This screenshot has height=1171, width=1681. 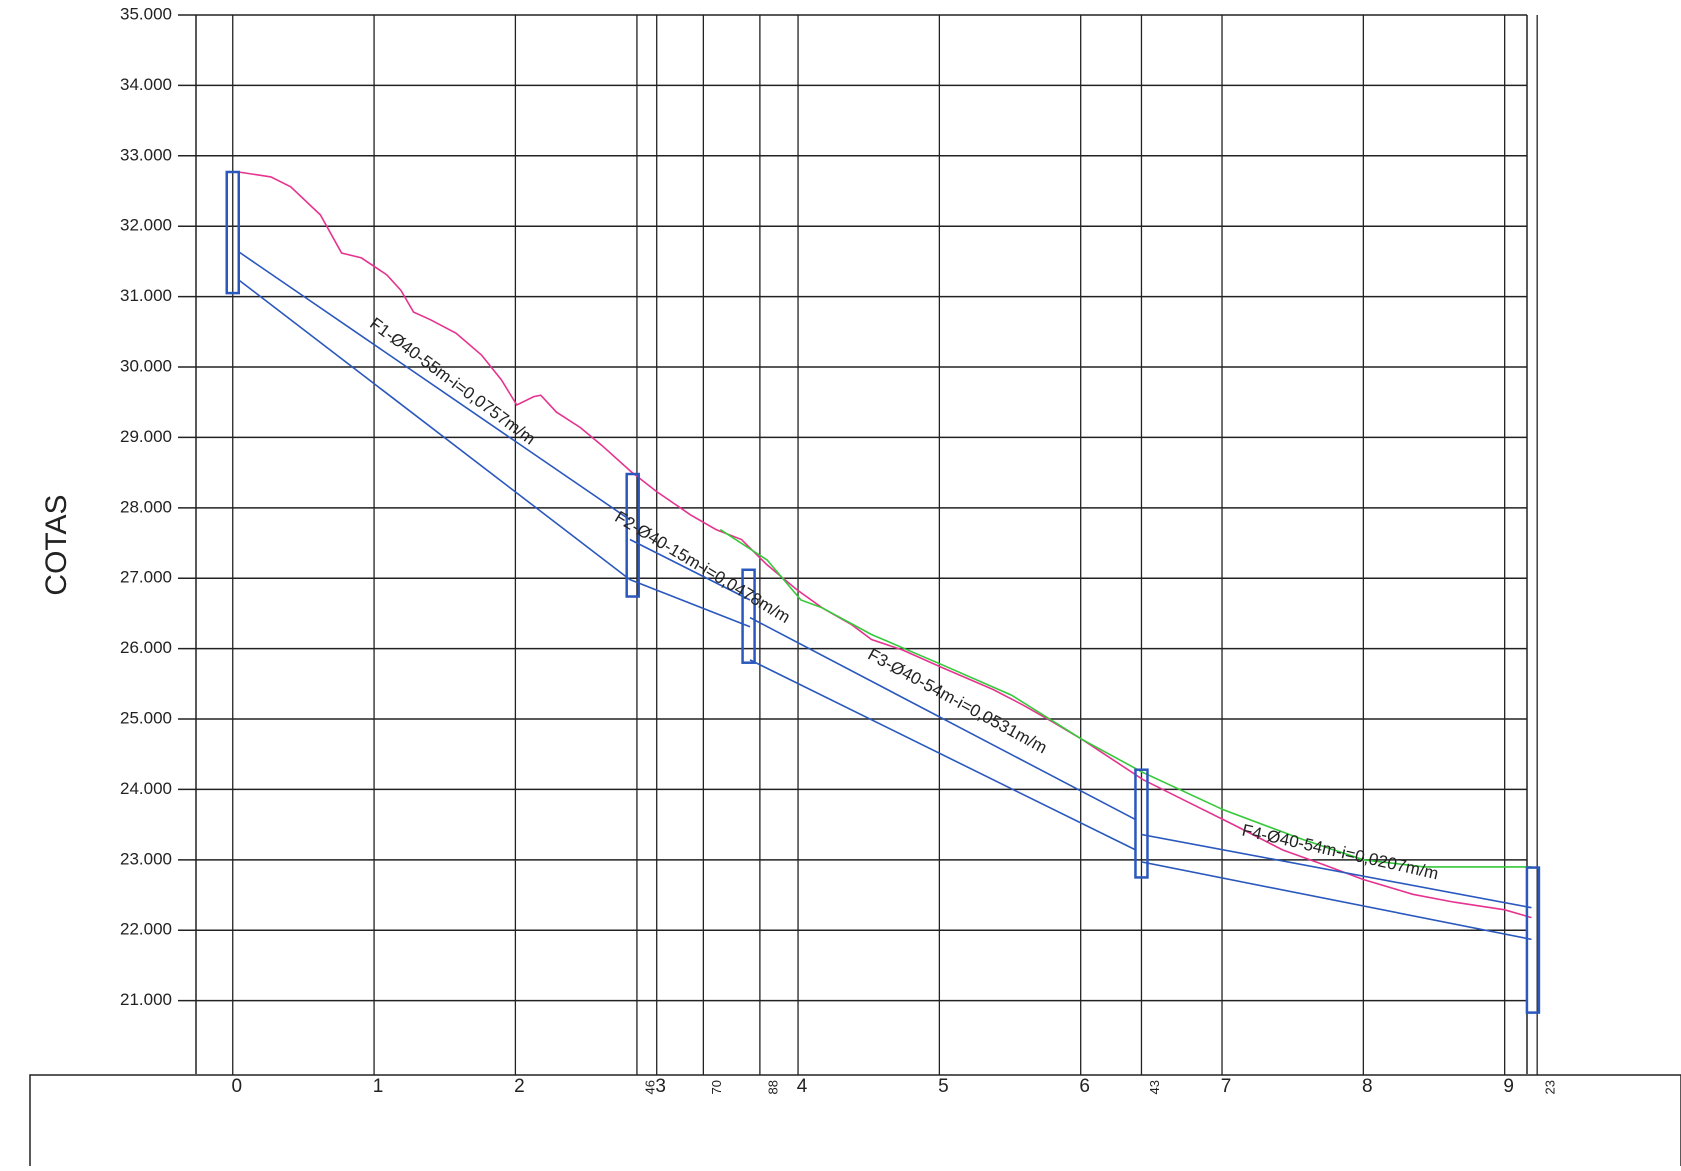 What do you see at coordinates (146, 788) in the screenshot?
I see `y-tick-label: 24.000` at bounding box center [146, 788].